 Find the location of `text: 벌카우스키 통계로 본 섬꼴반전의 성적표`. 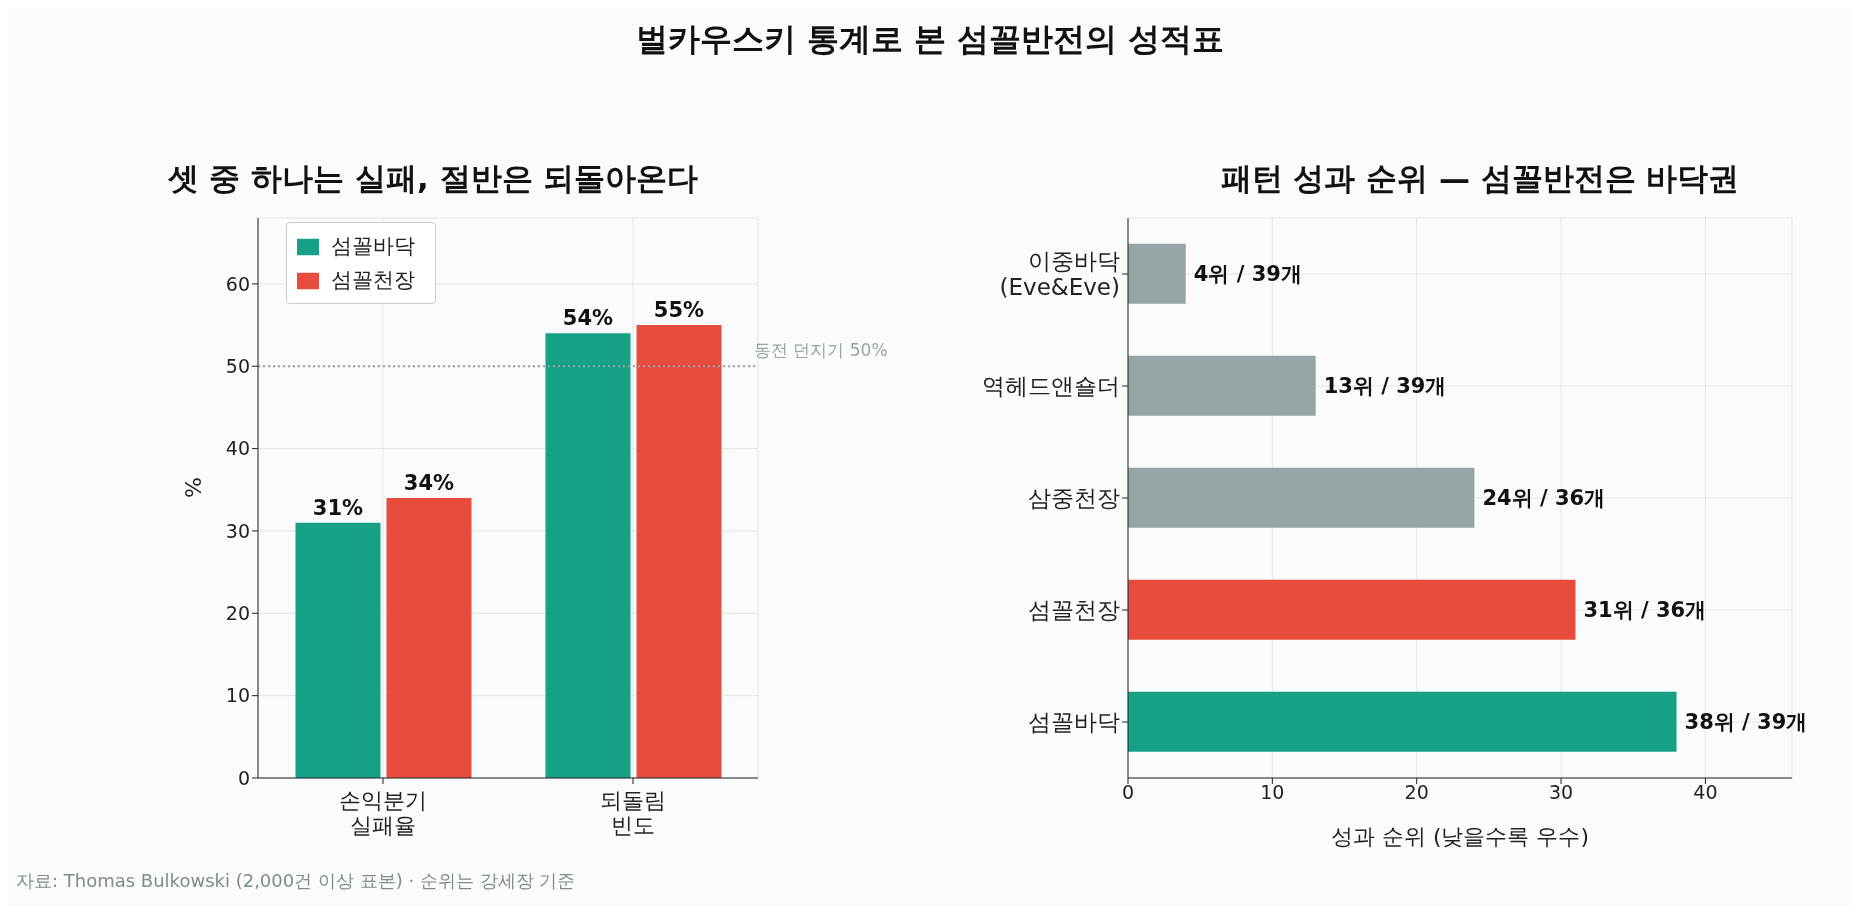

text: 벌카우스키 통계로 본 섬꼴반전의 성적표 is located at coordinates (930, 39).